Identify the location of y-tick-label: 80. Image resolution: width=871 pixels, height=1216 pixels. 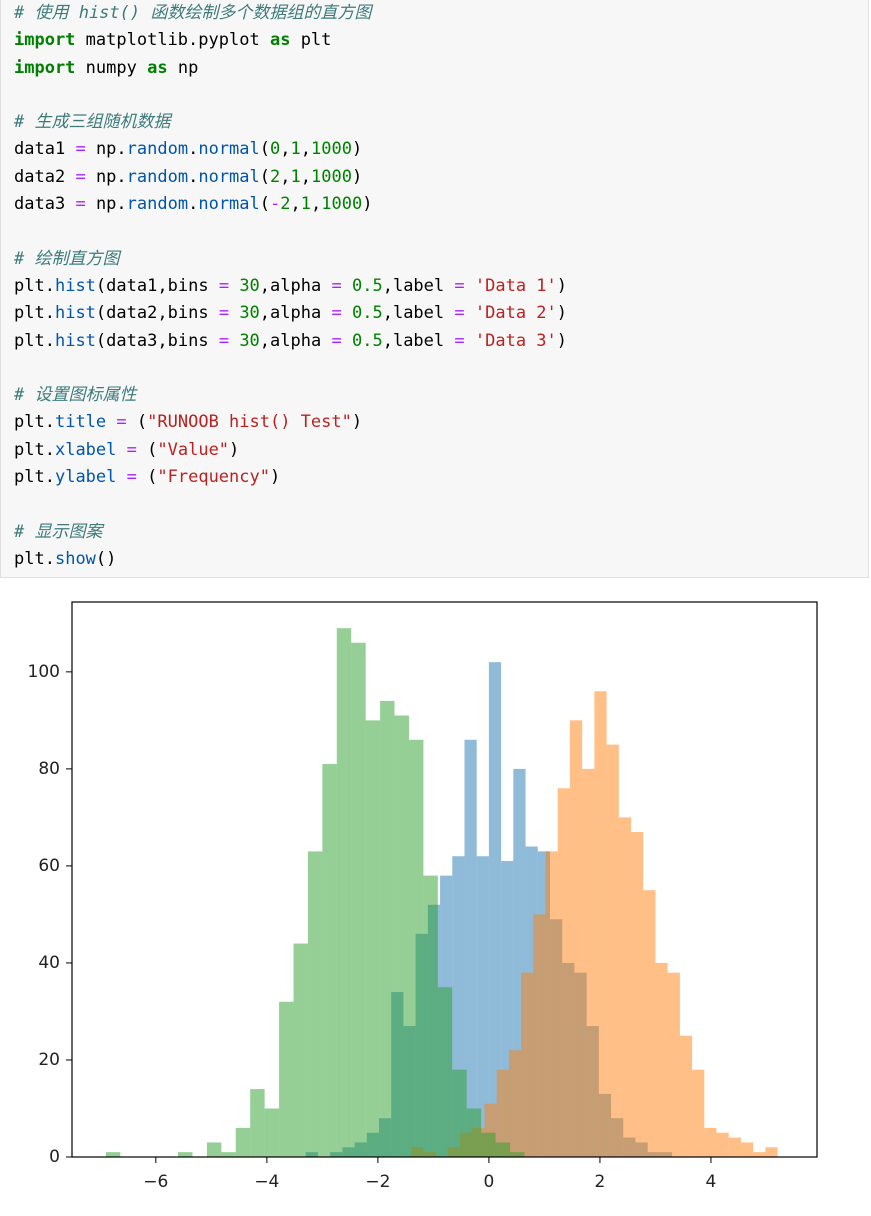
(49, 769).